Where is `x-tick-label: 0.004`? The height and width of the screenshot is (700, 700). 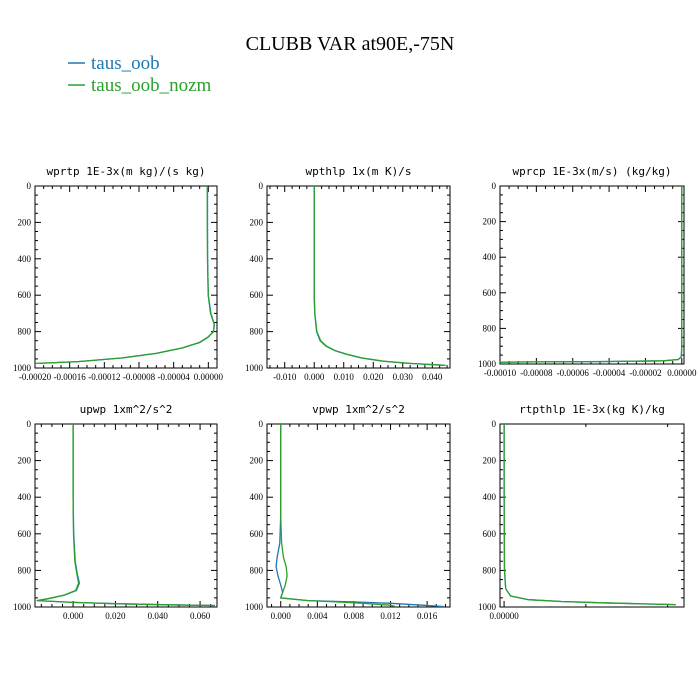
x-tick-label: 0.004 is located at coordinates (317, 616).